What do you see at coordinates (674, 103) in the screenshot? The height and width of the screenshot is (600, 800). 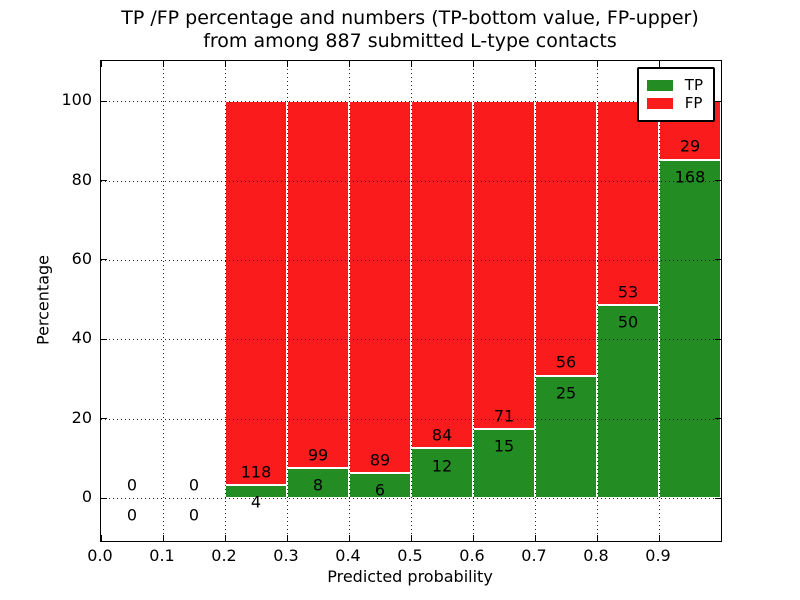 I see `legend-item-fp: FP` at bounding box center [674, 103].